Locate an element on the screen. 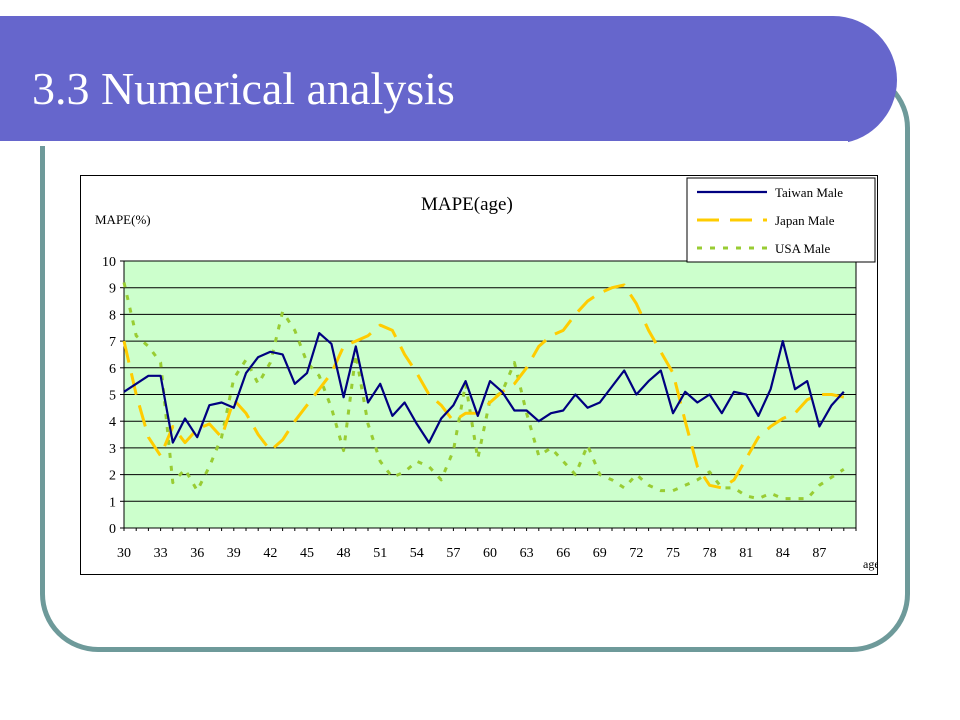 The image size is (960, 720). x-tick-label: 54 is located at coordinates (417, 553).